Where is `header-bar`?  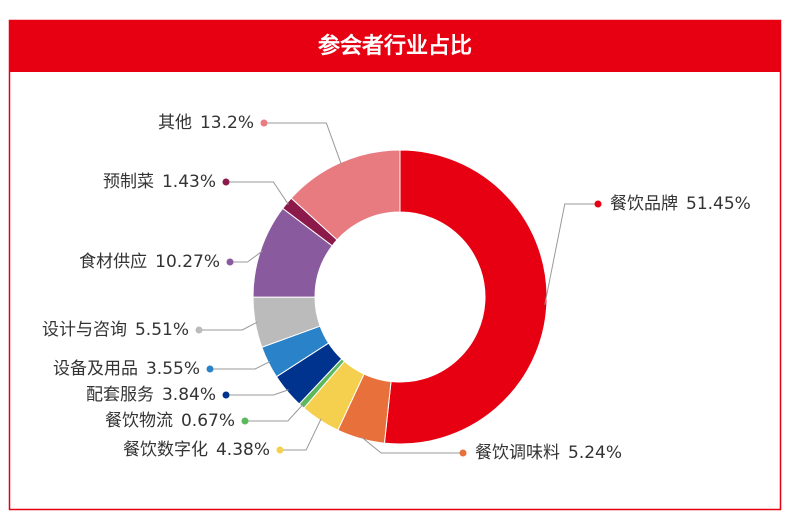 header-bar is located at coordinates (395, 46).